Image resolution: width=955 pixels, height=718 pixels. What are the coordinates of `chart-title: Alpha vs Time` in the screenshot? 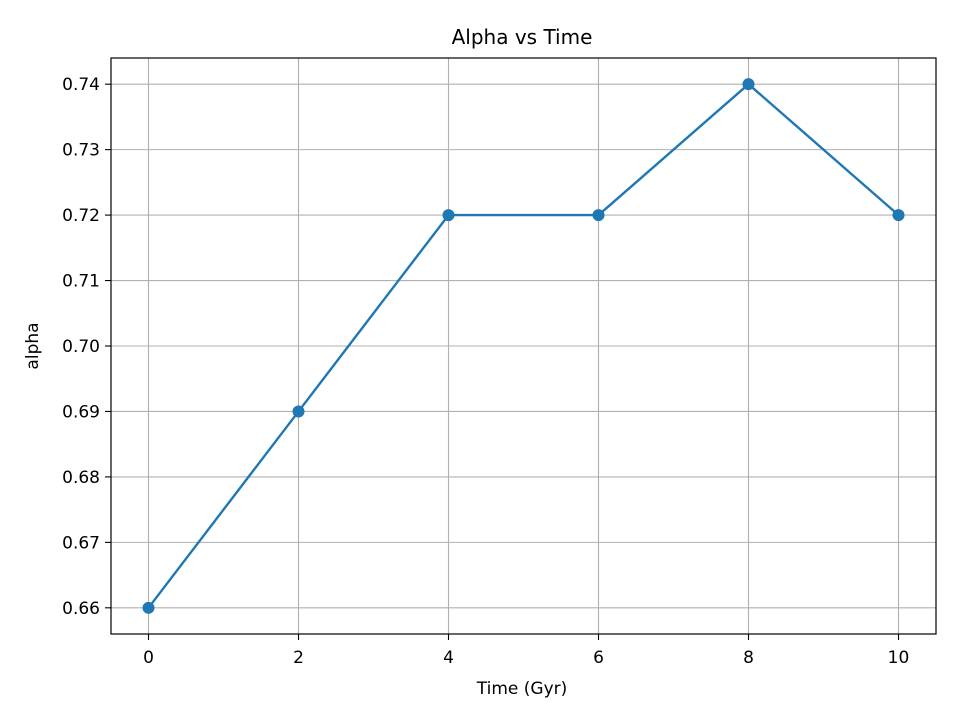 It's located at (522, 37).